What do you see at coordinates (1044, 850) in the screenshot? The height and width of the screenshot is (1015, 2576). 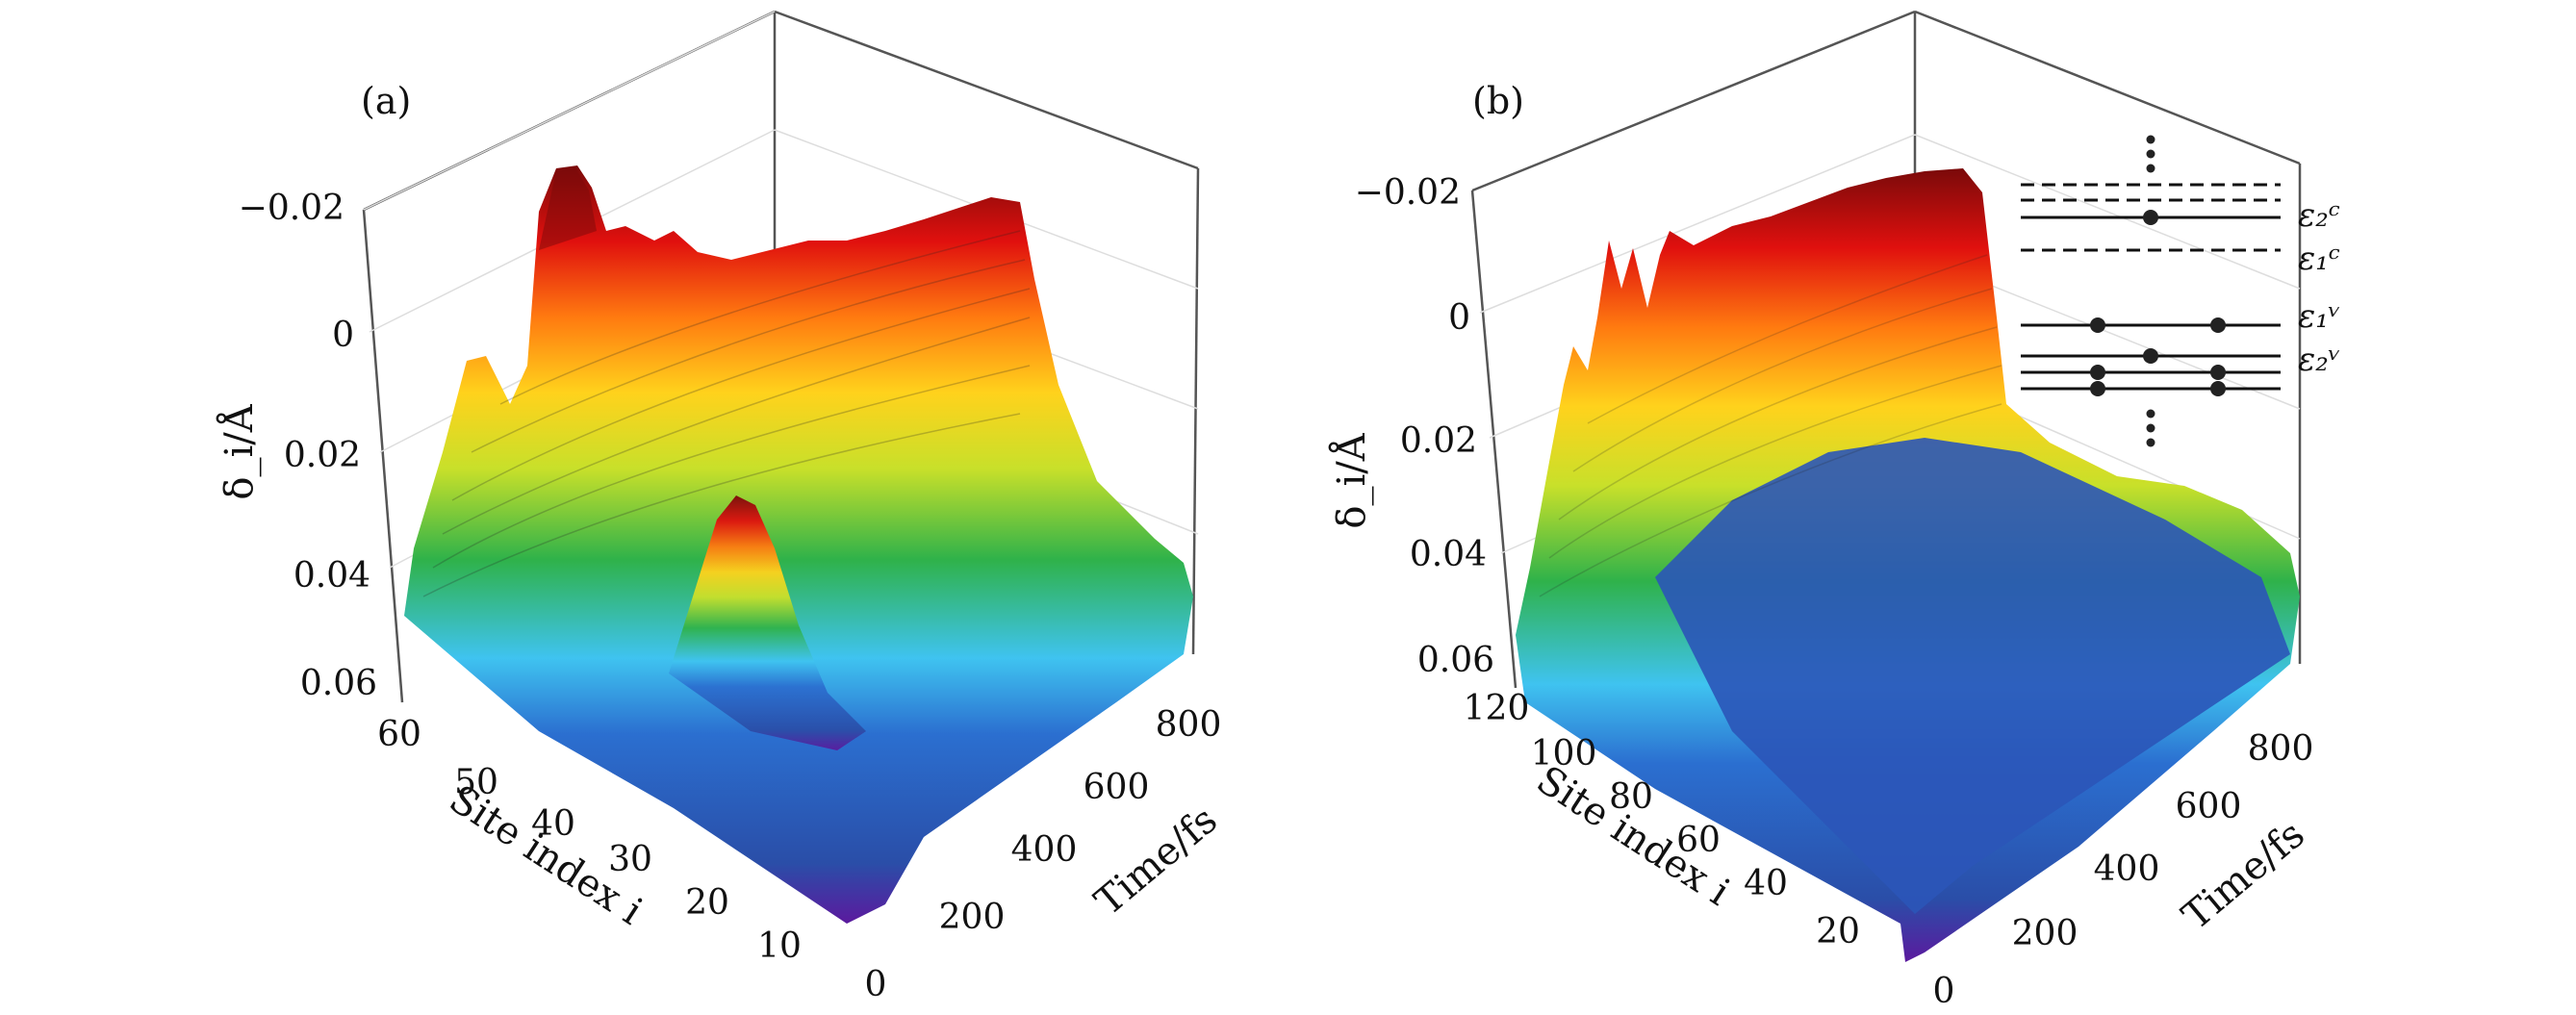 I see `panel-a-time-tick: 400` at bounding box center [1044, 850].